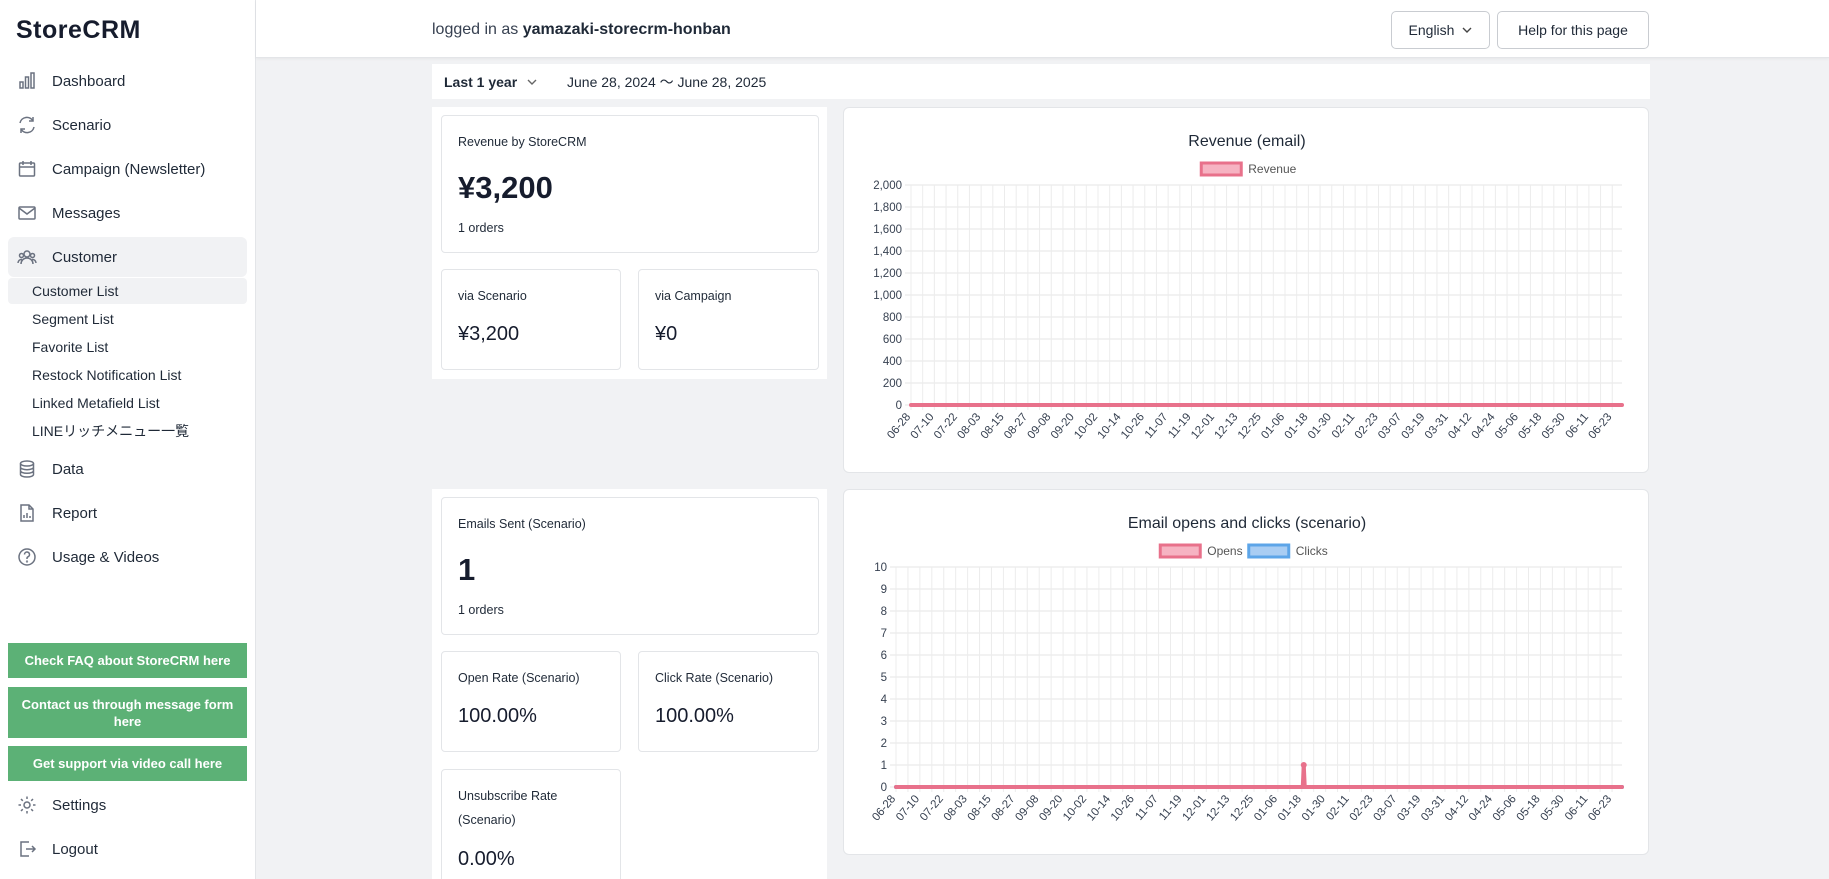 This screenshot has height=879, width=1829. Describe the element at coordinates (127, 291) in the screenshot. I see `sidebar-sub-customer-list: Customer List` at that location.